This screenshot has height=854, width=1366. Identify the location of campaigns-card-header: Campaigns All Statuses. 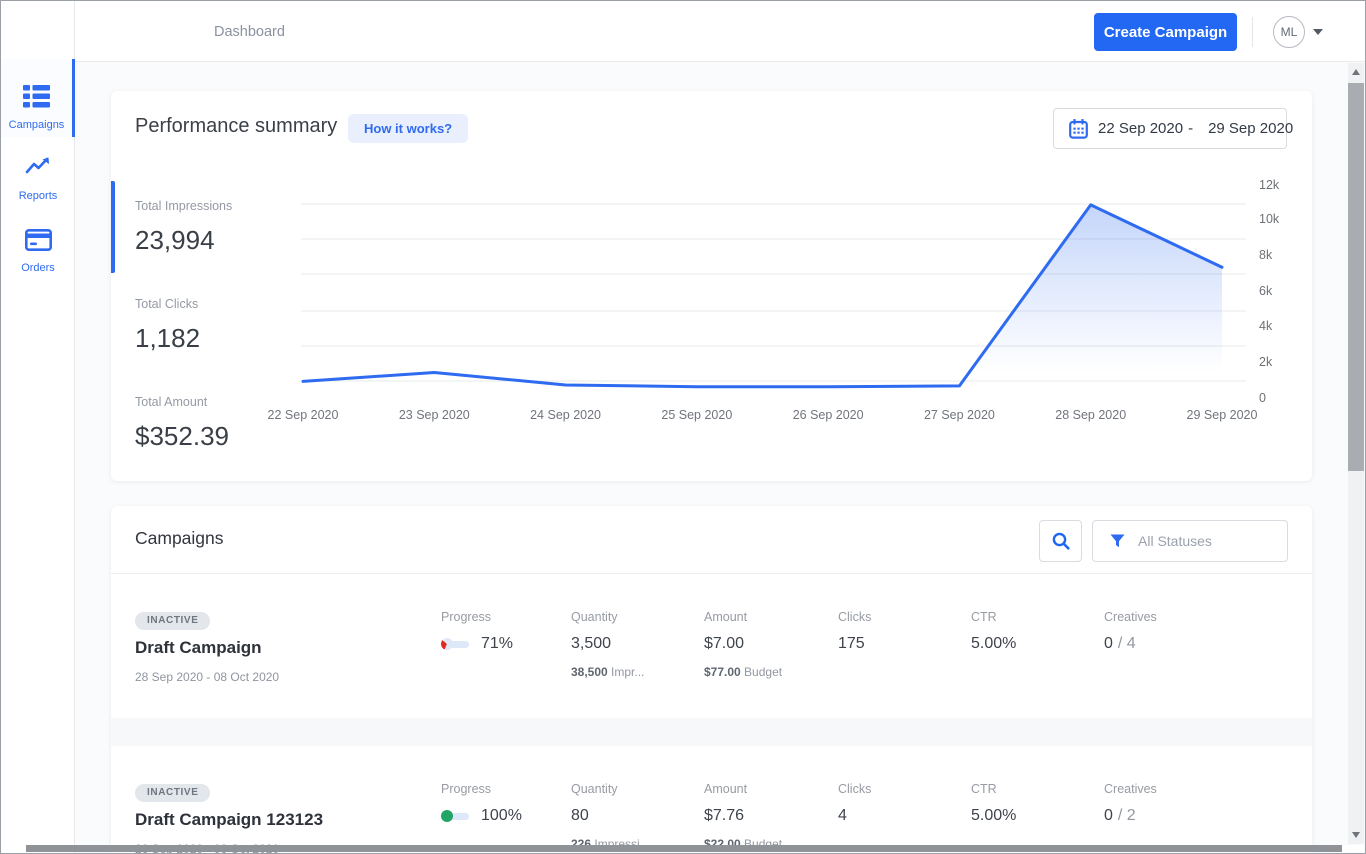
(711, 540).